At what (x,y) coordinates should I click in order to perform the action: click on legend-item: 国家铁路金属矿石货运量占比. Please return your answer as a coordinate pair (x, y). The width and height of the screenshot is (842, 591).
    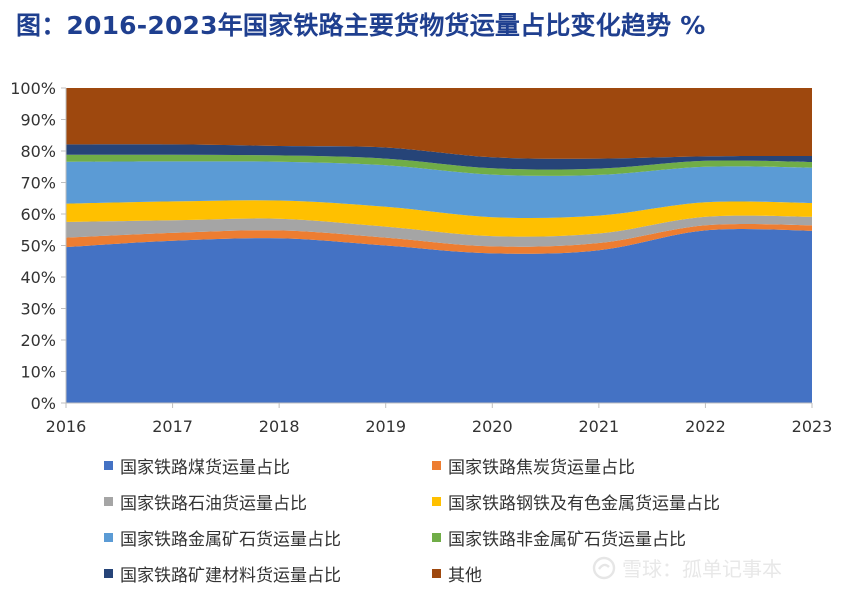
    Looking at the image, I should click on (222, 537).